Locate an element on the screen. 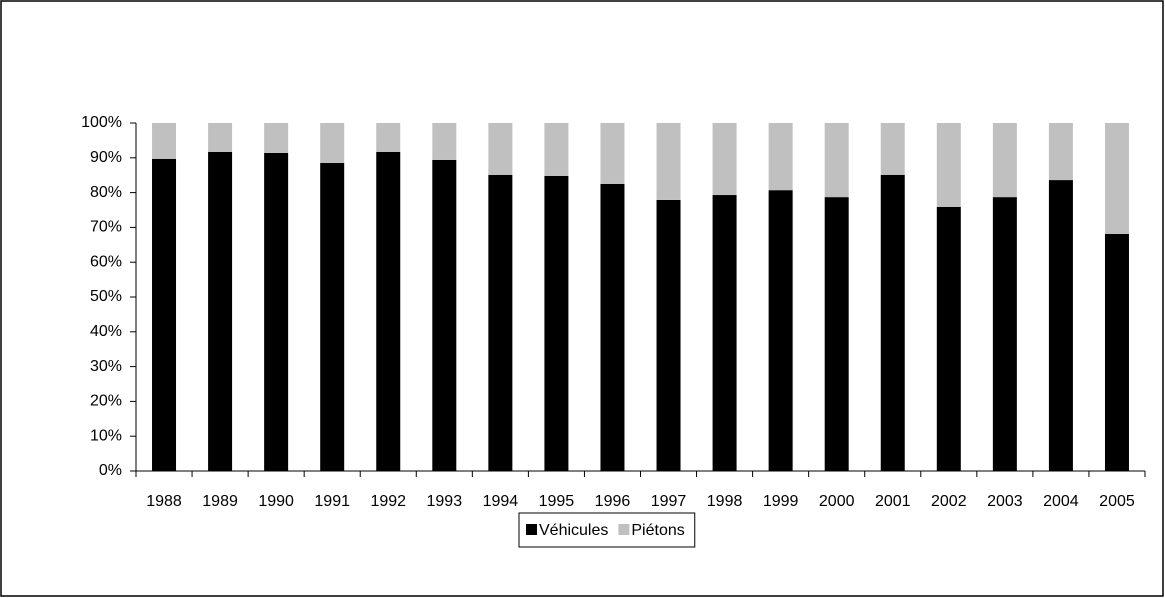 This screenshot has height=598, width=1165. x-tick-label: 1988 is located at coordinates (164, 501).